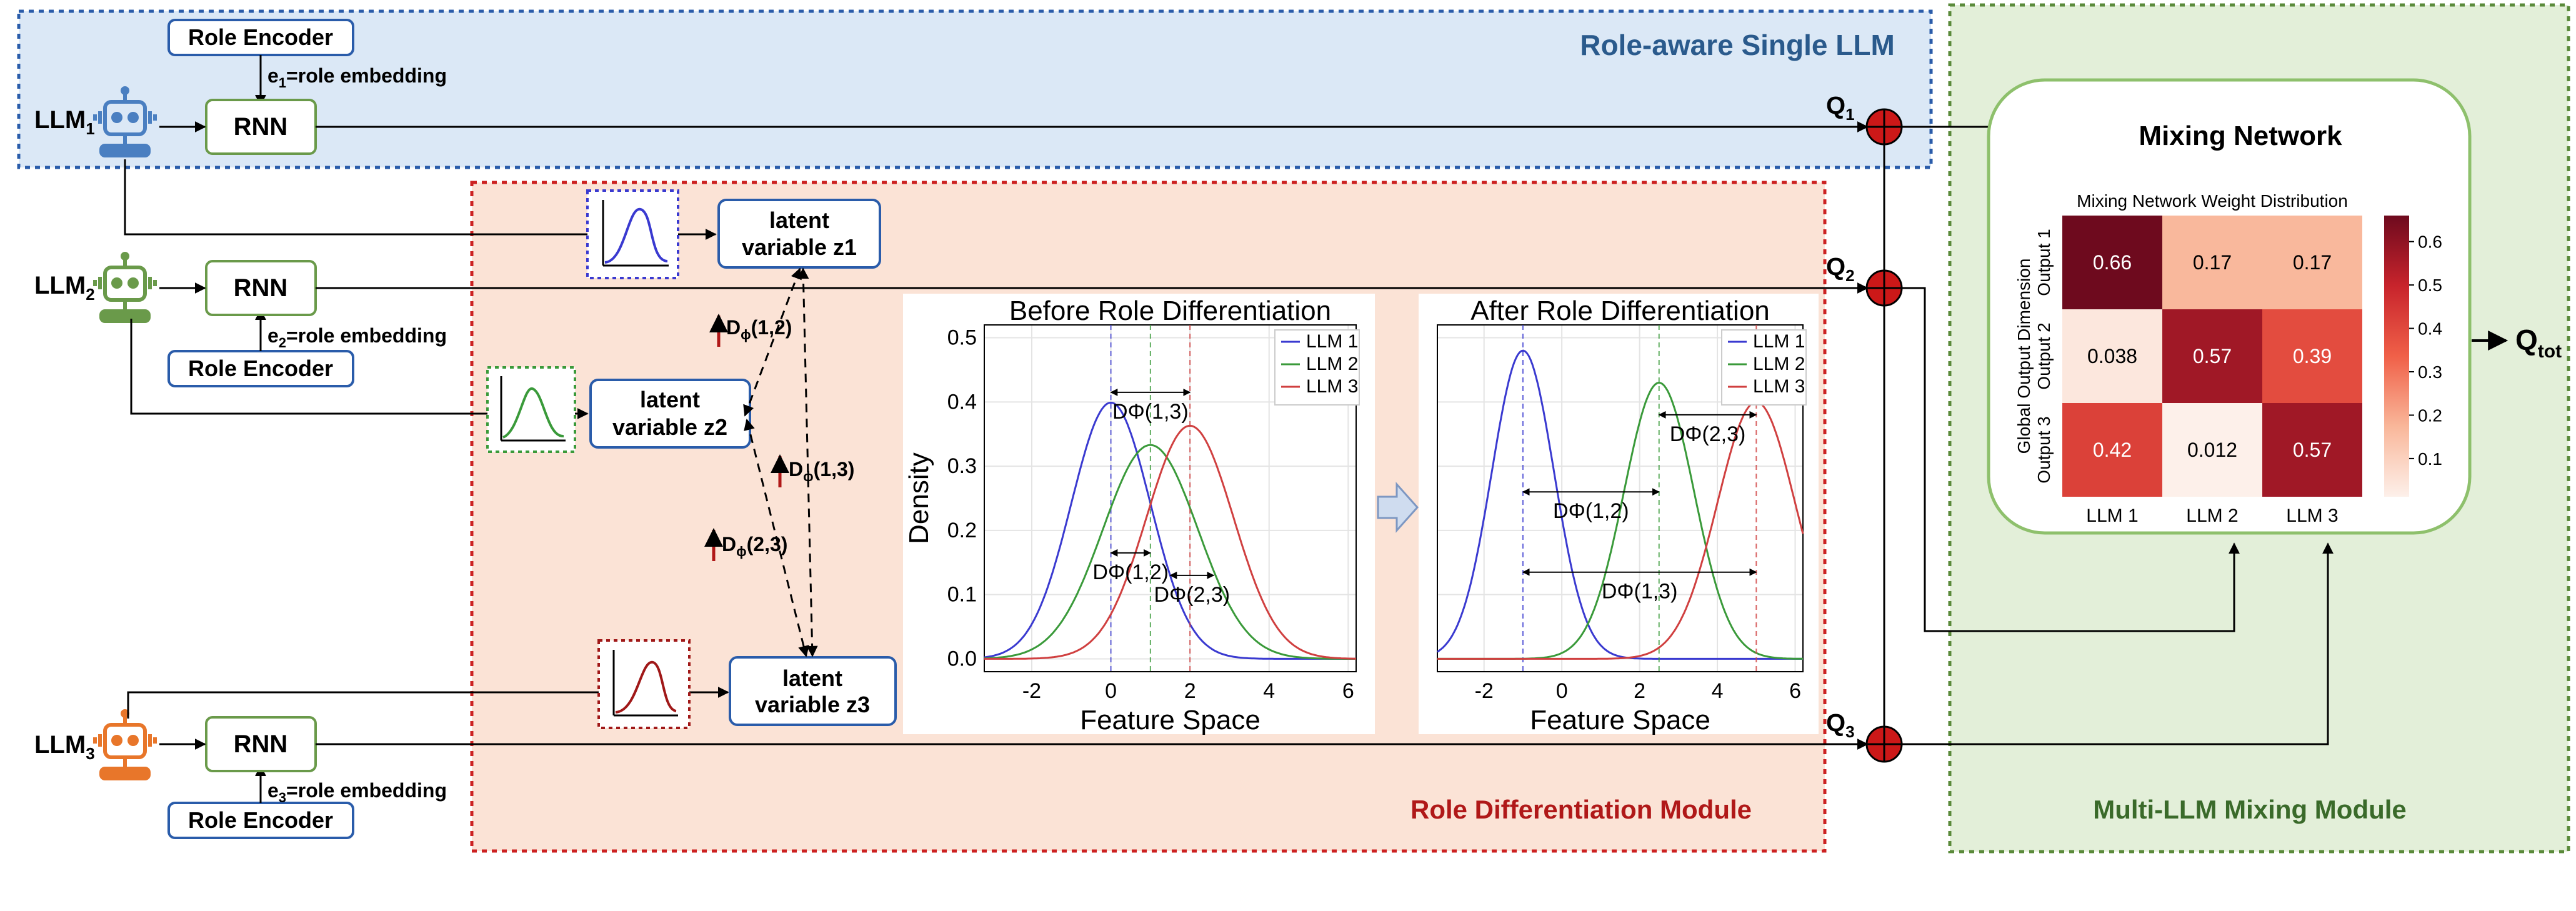 This screenshot has height=911, width=2576. I want to click on rnn-1: RNN, so click(261, 127).